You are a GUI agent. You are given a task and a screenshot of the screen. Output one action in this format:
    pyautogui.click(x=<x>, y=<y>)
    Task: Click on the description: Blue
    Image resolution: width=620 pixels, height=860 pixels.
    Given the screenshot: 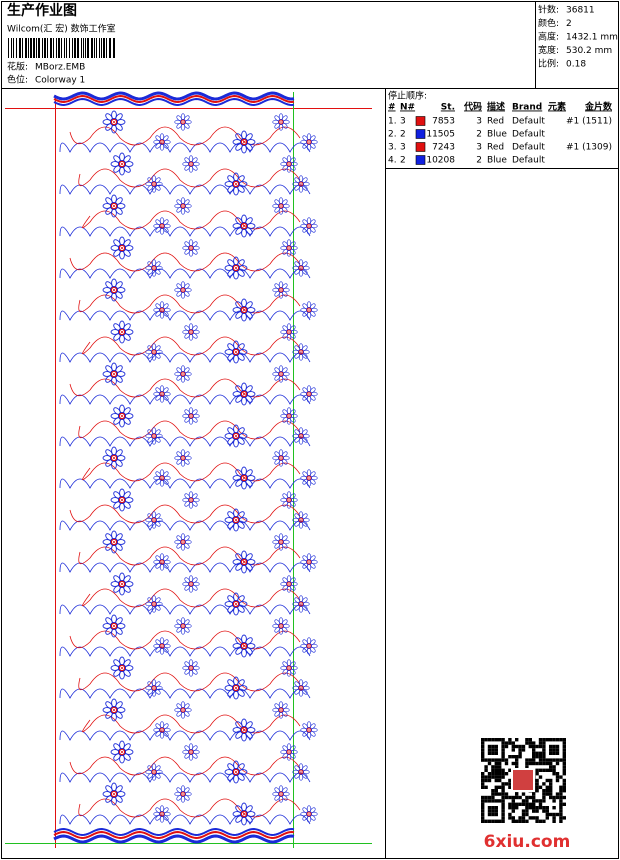 What is the action you would take?
    pyautogui.click(x=497, y=135)
    